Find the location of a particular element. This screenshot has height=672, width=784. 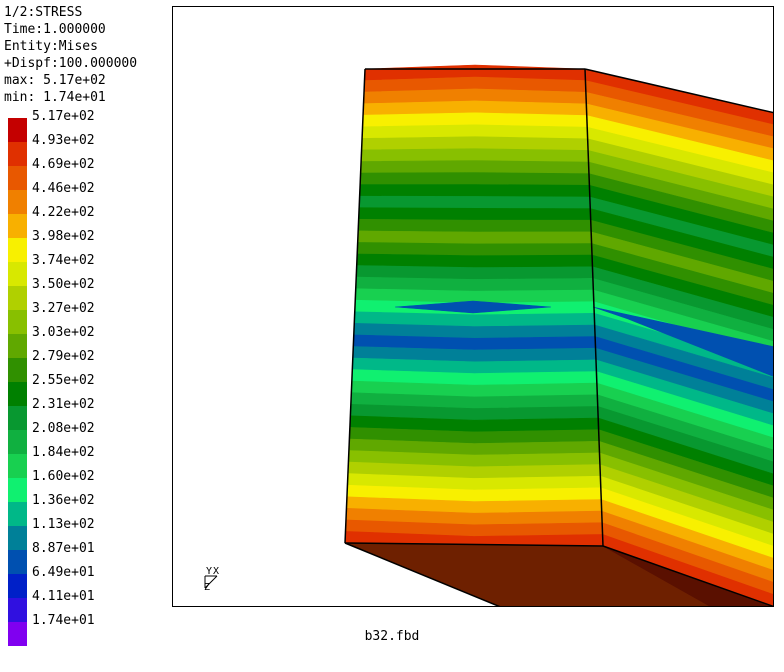

axis-z-label: Z is located at coordinates (207, 587).